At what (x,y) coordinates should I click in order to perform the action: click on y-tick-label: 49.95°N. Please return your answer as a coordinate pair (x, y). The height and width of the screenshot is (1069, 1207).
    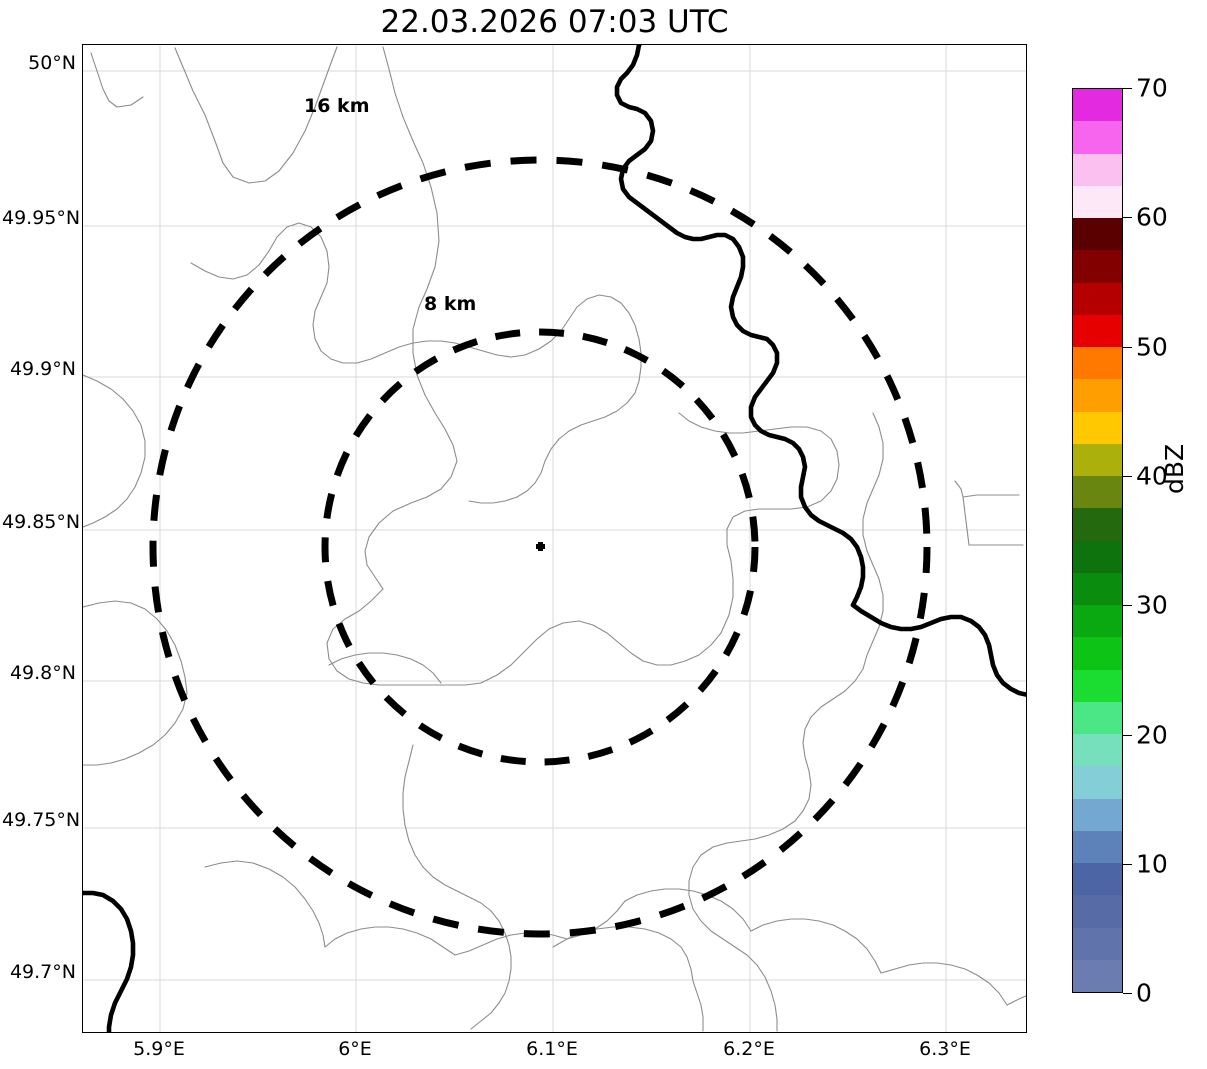
    Looking at the image, I should click on (41, 218).